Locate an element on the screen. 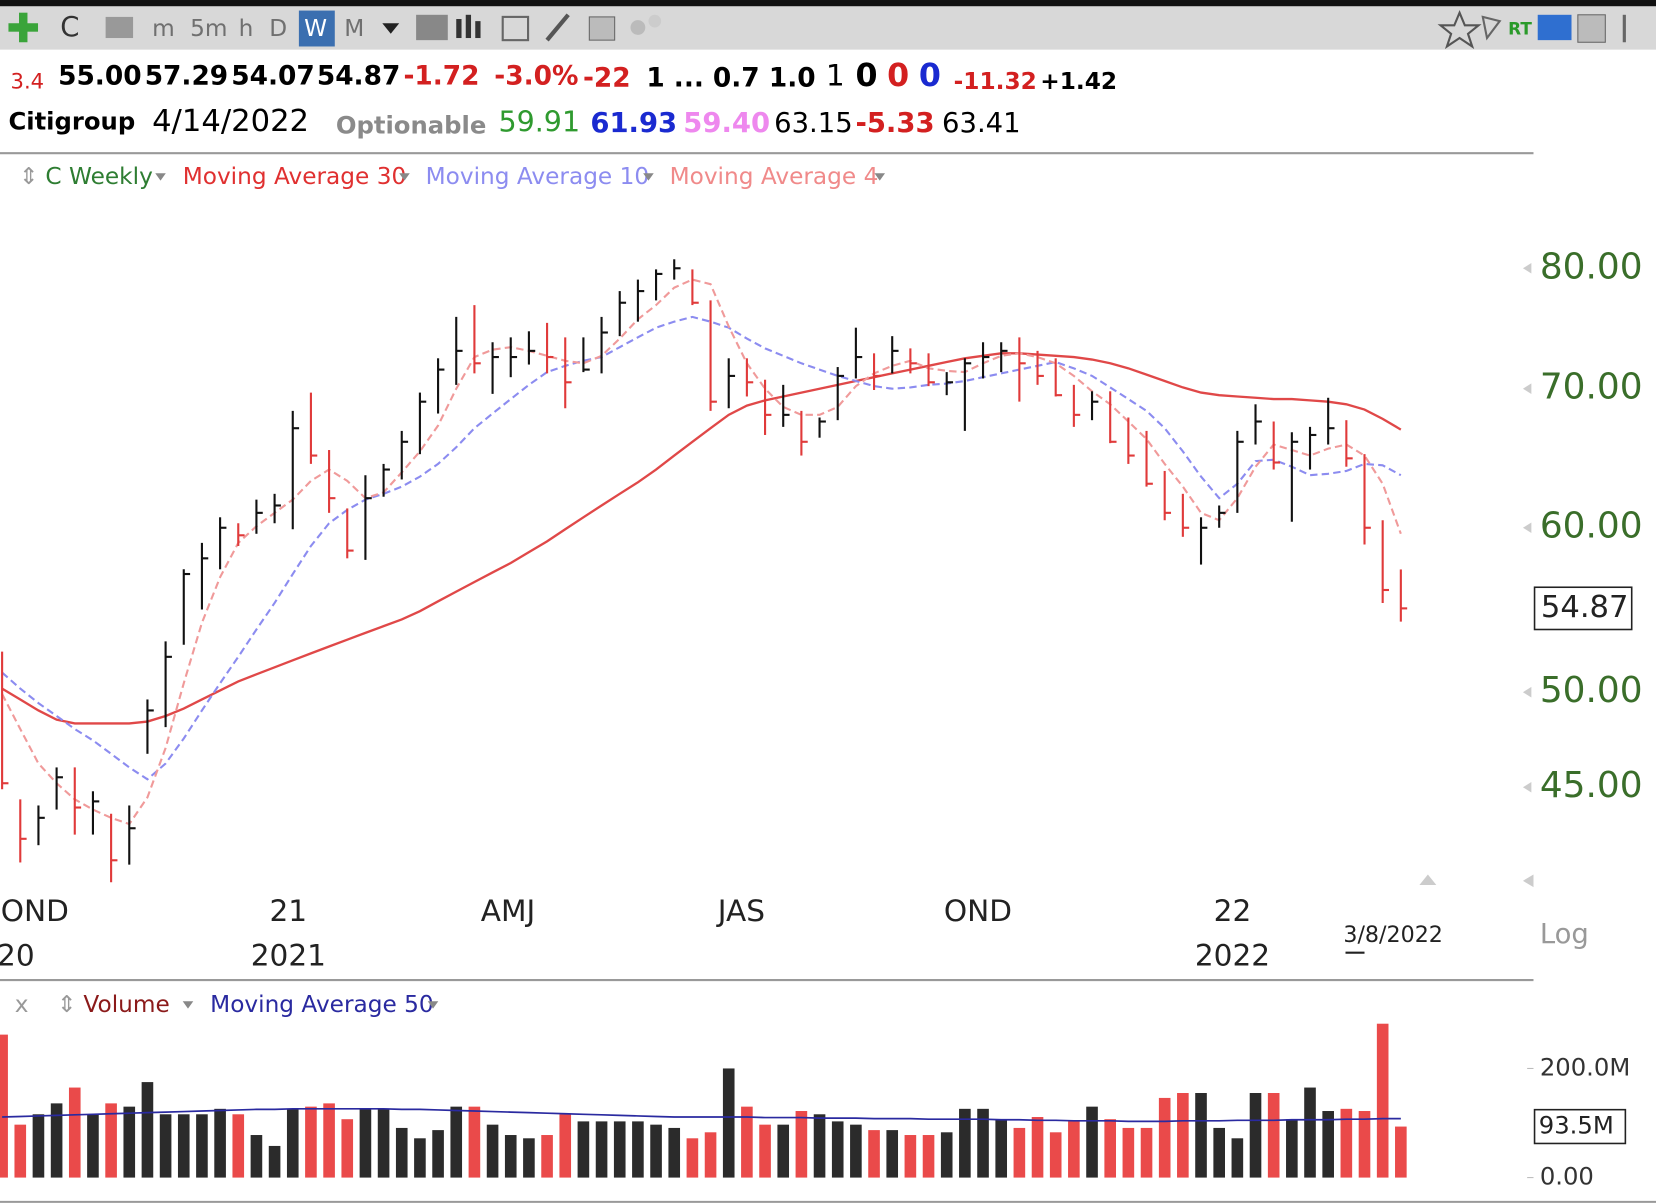 This screenshot has width=1656, height=1204. last-volume-box is located at coordinates (1580, 1126).